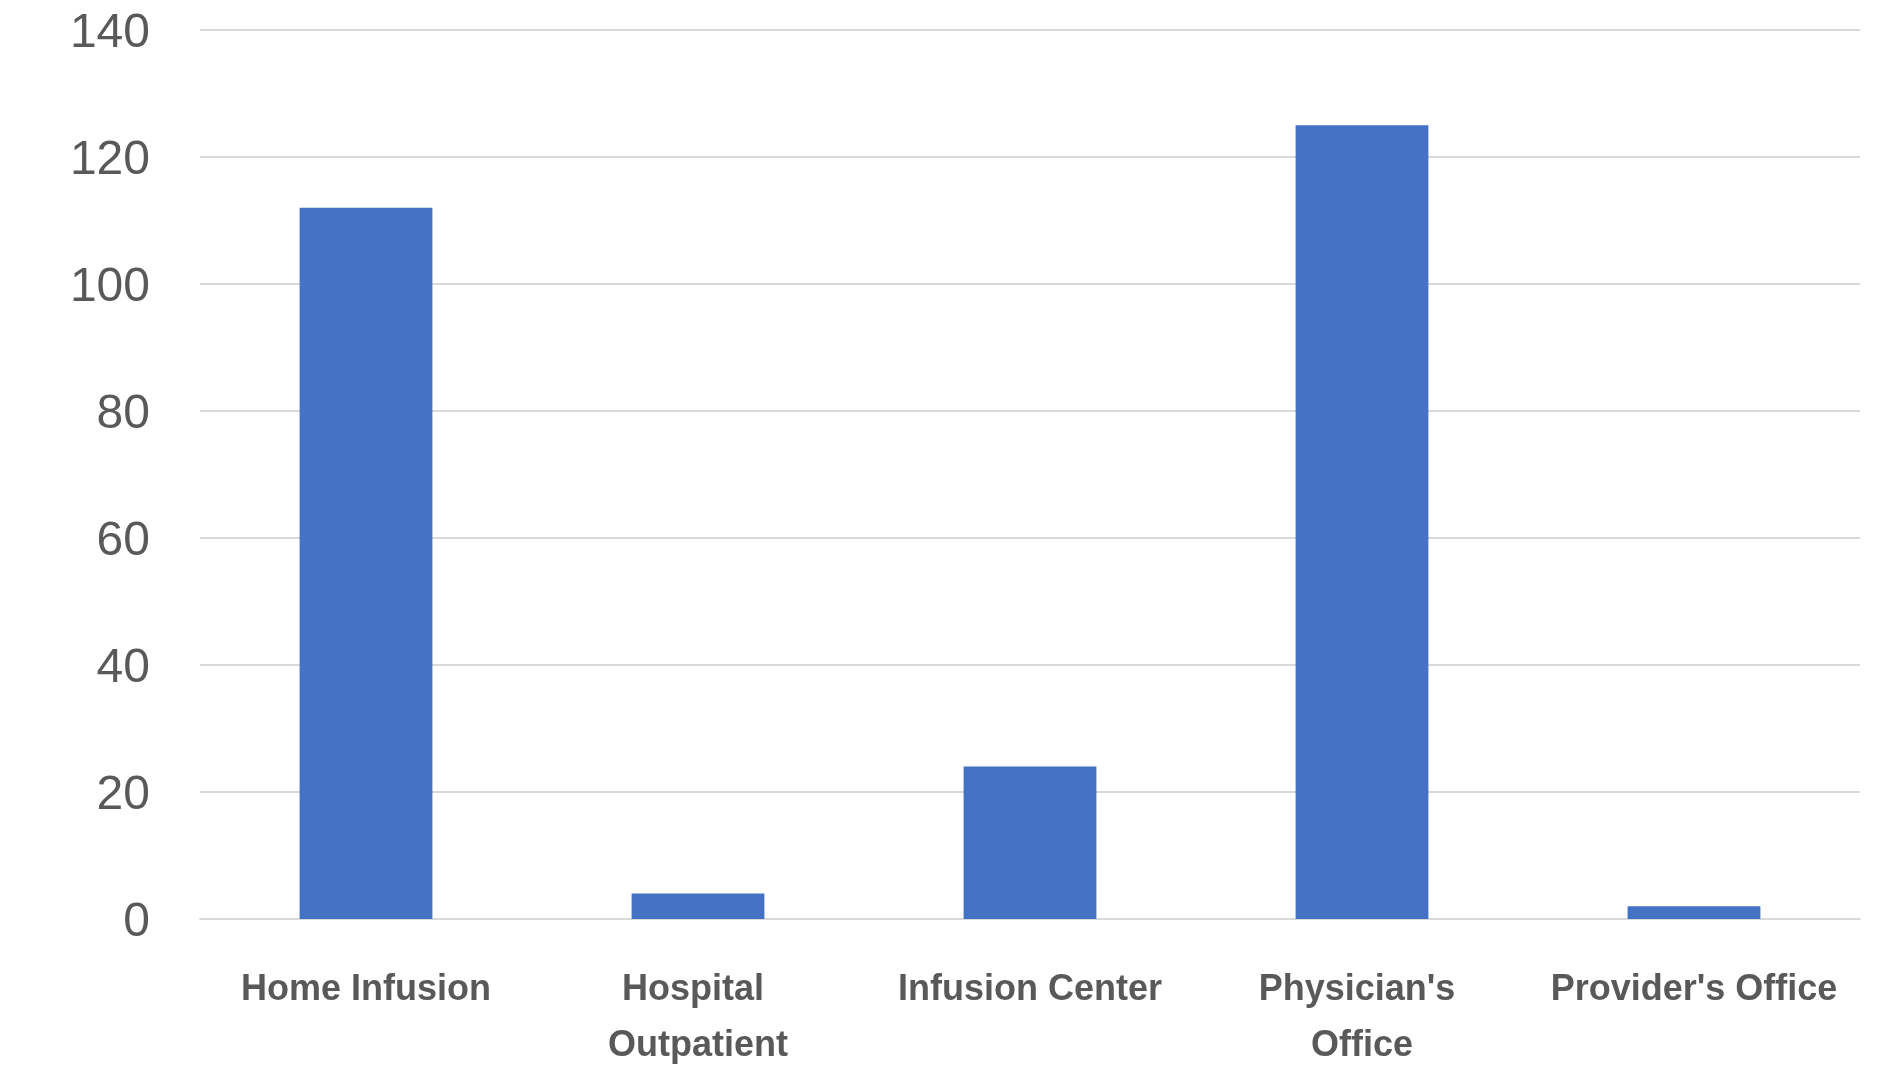 This screenshot has width=1900, height=1089. Describe the element at coordinates (1694, 987) in the screenshot. I see `x-tick-label: Provider's Office` at that location.